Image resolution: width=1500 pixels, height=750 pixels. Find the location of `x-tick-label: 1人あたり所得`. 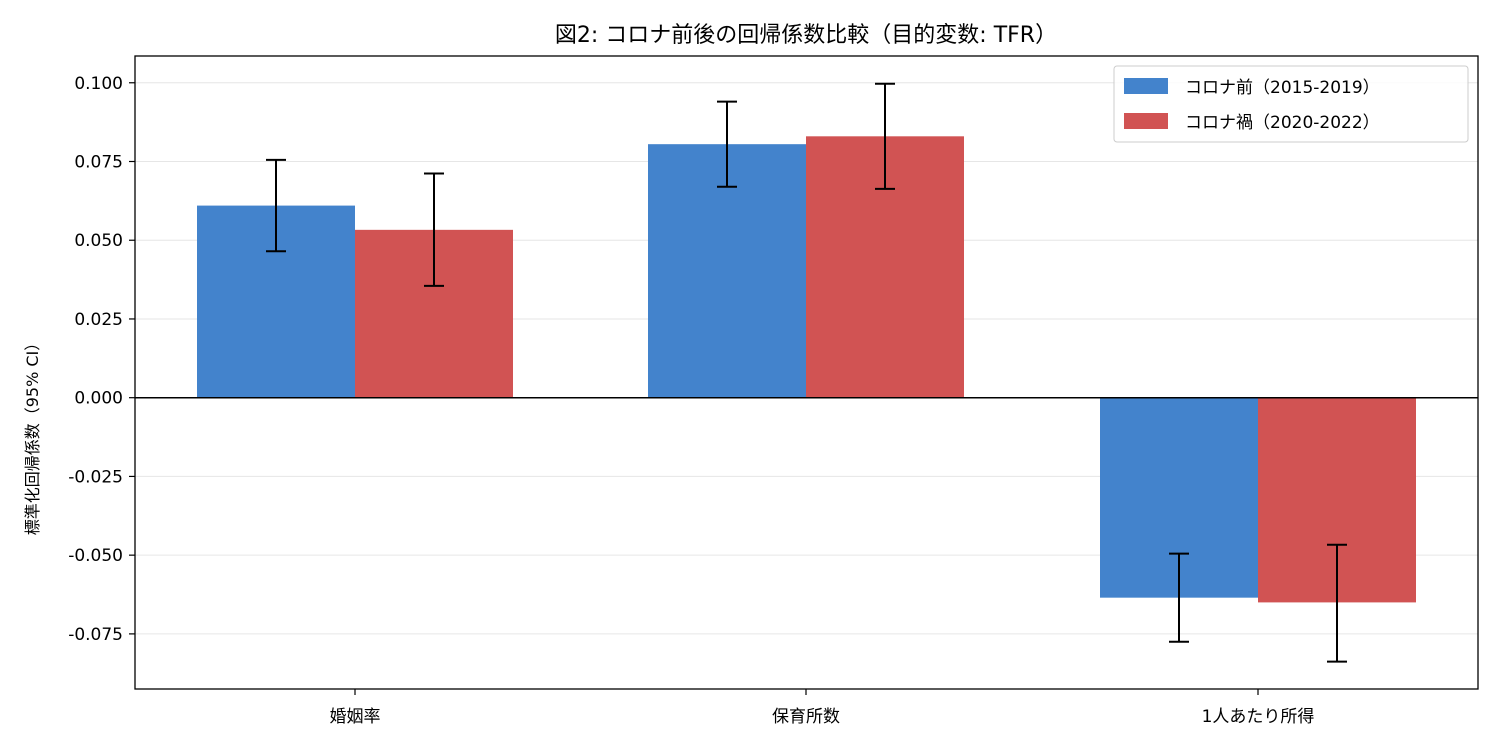

x-tick-label: 1人あたり所得 is located at coordinates (1258, 717).